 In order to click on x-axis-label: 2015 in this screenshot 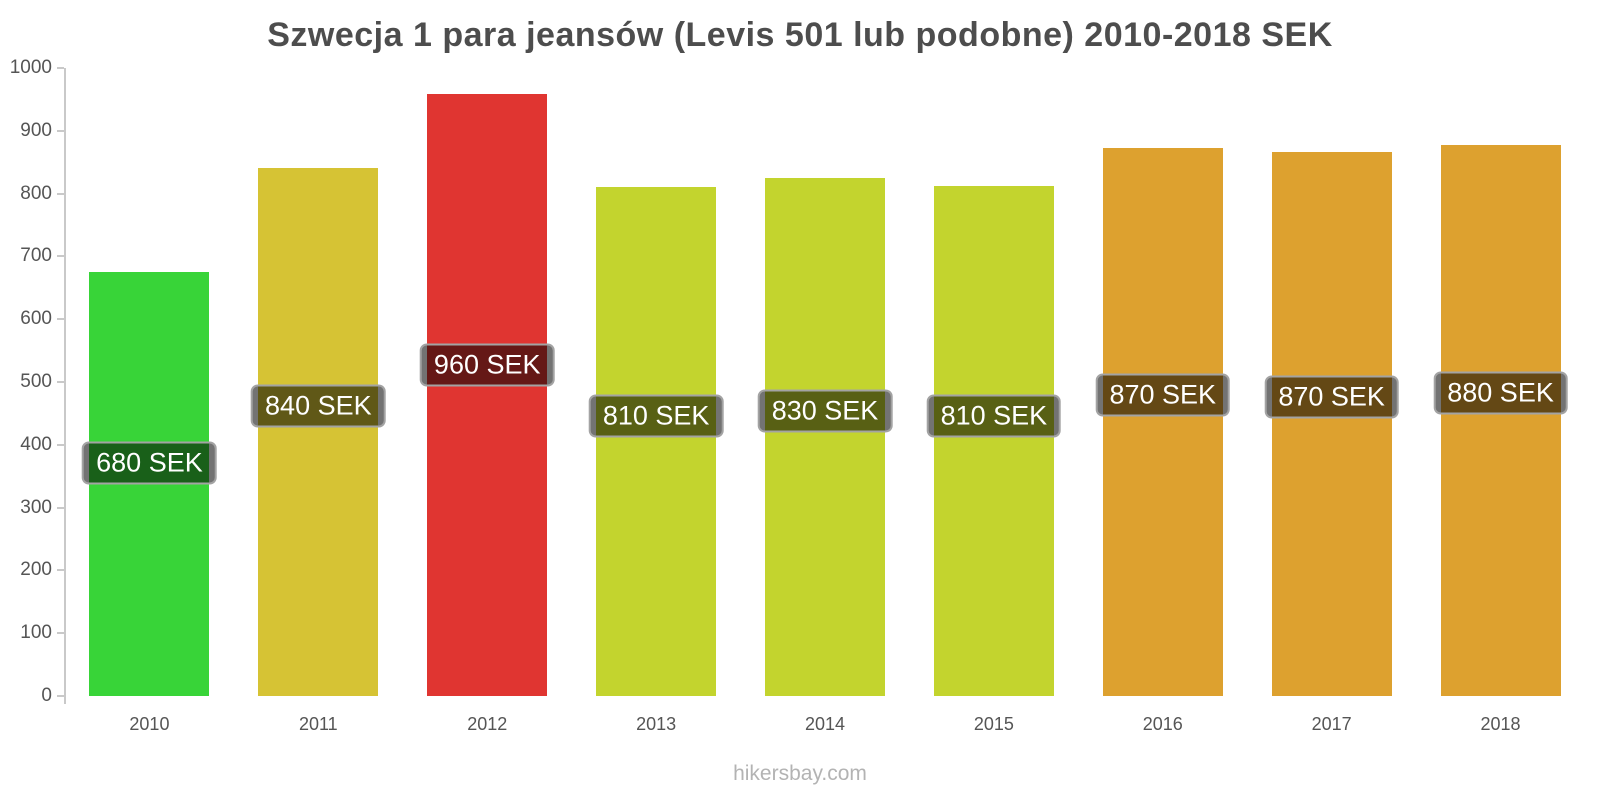, I will do `click(993, 724)`.